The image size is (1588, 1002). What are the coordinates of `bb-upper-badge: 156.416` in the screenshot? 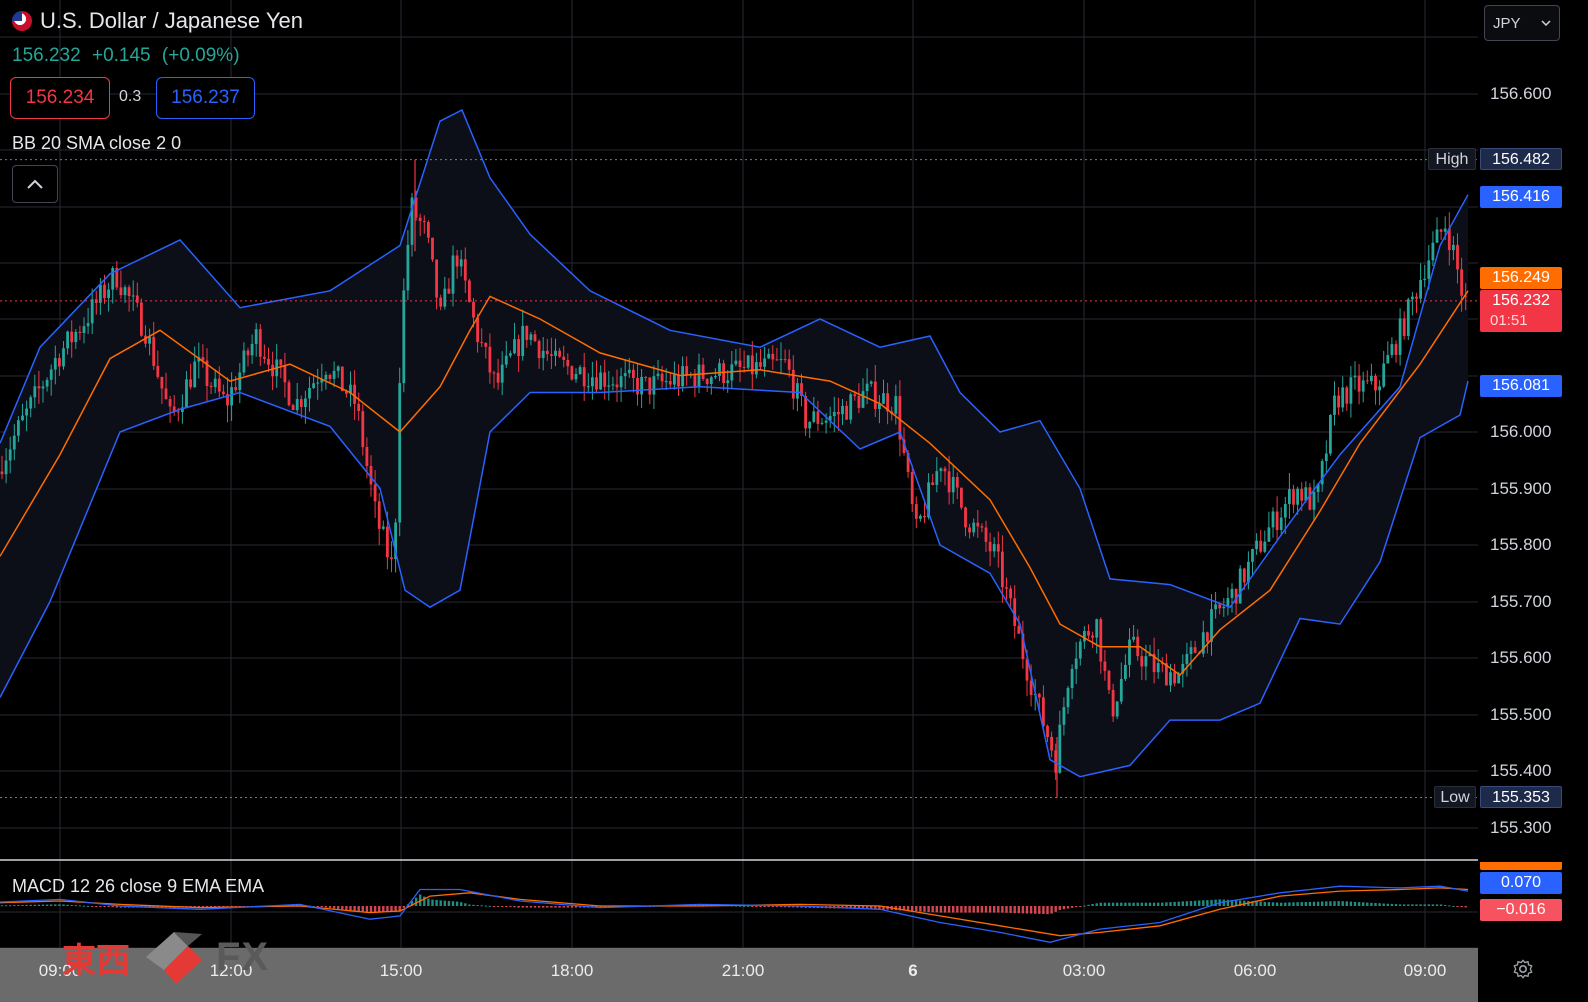 It's located at (1521, 197).